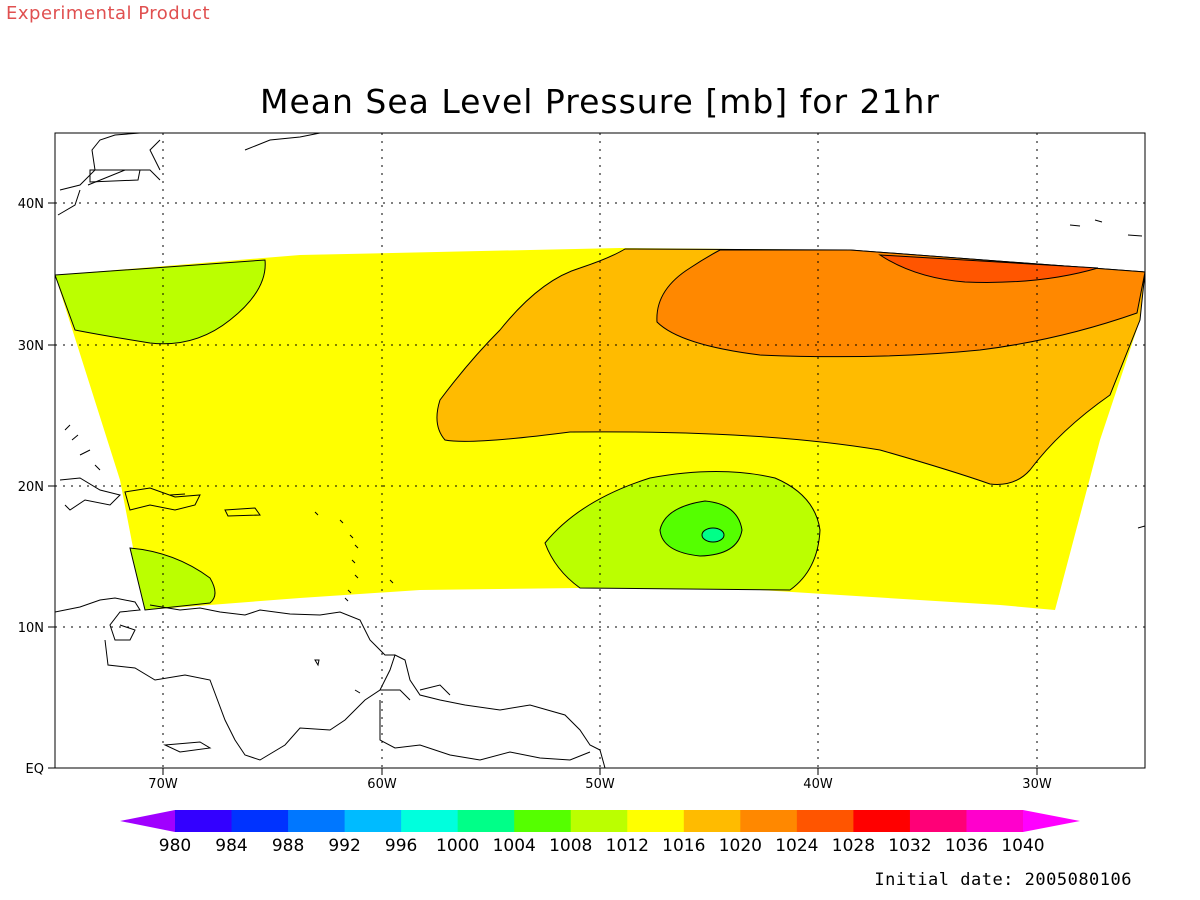  What do you see at coordinates (31, 628) in the screenshot?
I see `lat-label-10n: 10N` at bounding box center [31, 628].